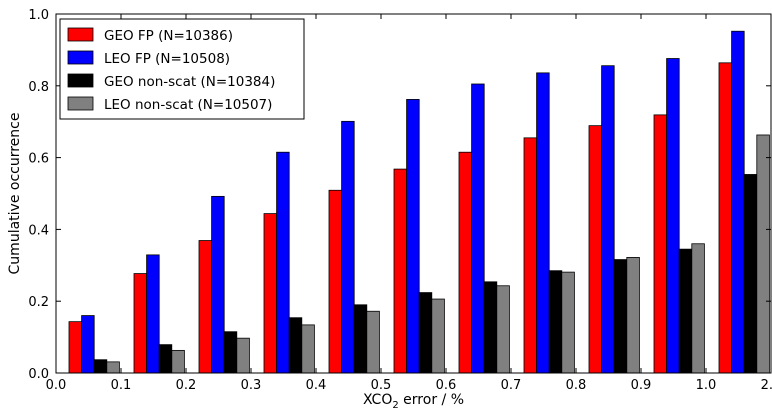 This screenshot has height=409, width=772. Describe the element at coordinates (555, 322) in the screenshot. I see `bar-series3-group8` at that location.